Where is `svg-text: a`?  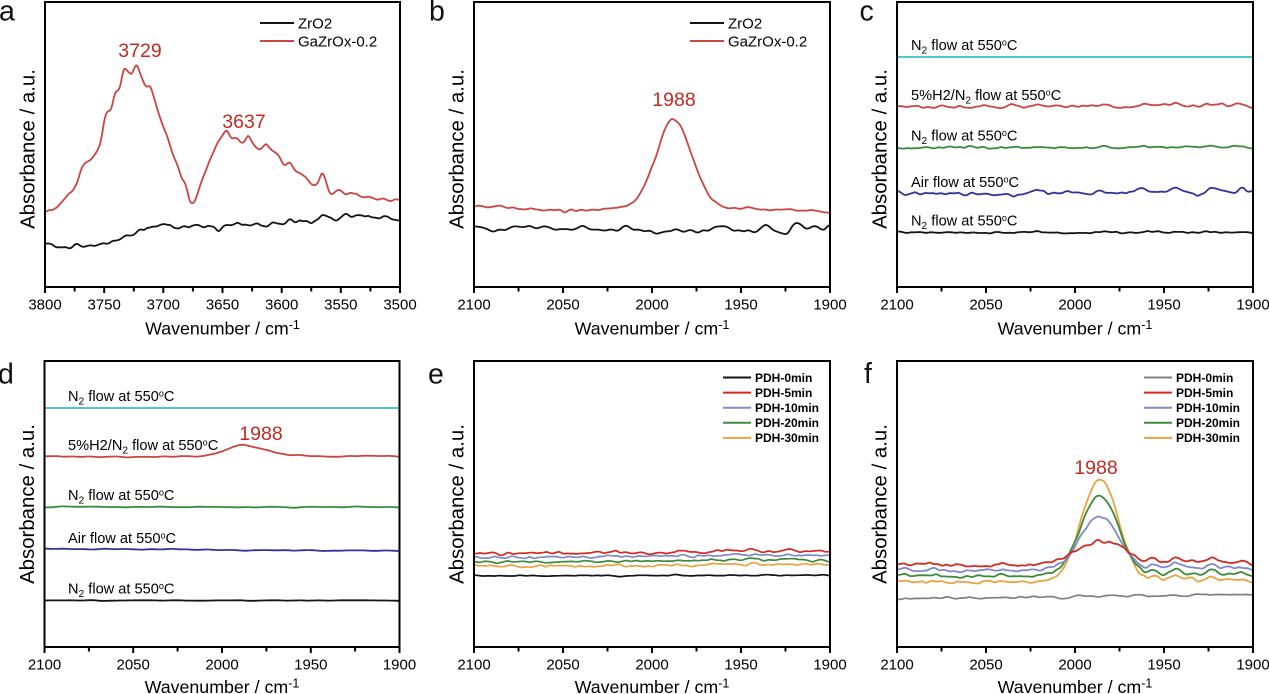 svg-text: a is located at coordinates (7, 14).